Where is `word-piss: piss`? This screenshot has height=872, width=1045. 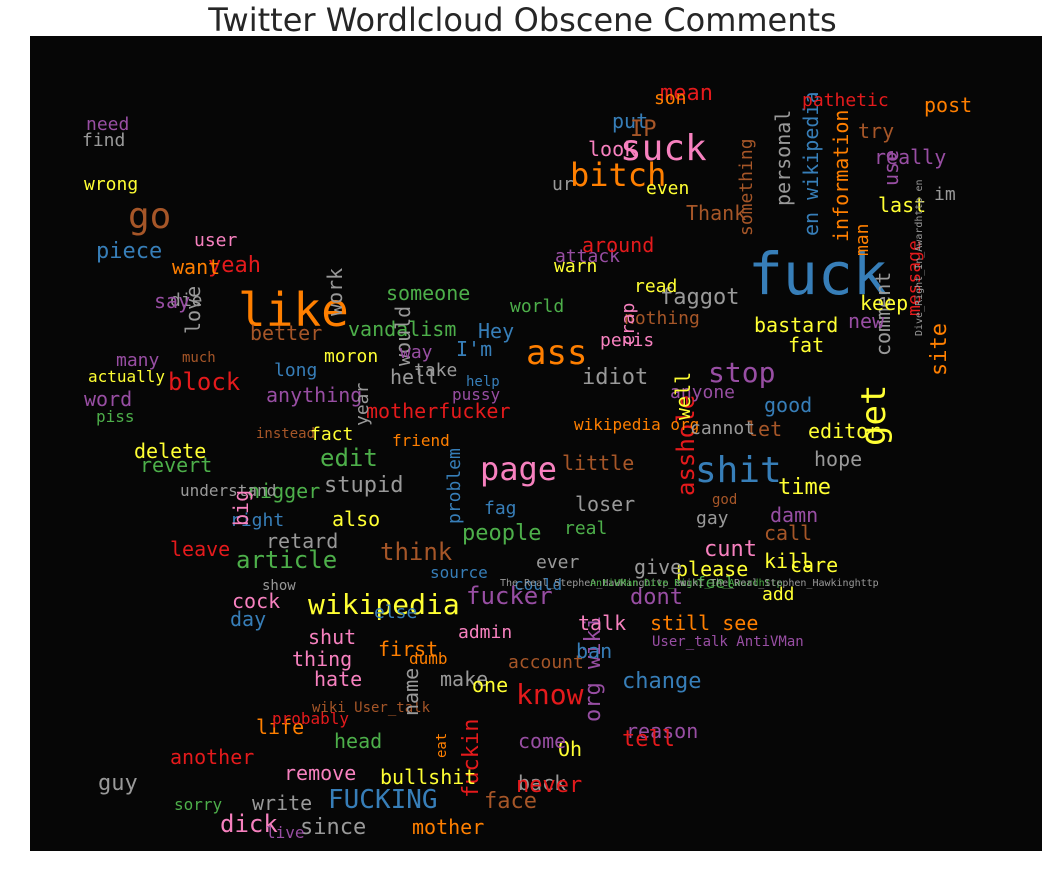
word-piss: piss is located at coordinates (115, 416).